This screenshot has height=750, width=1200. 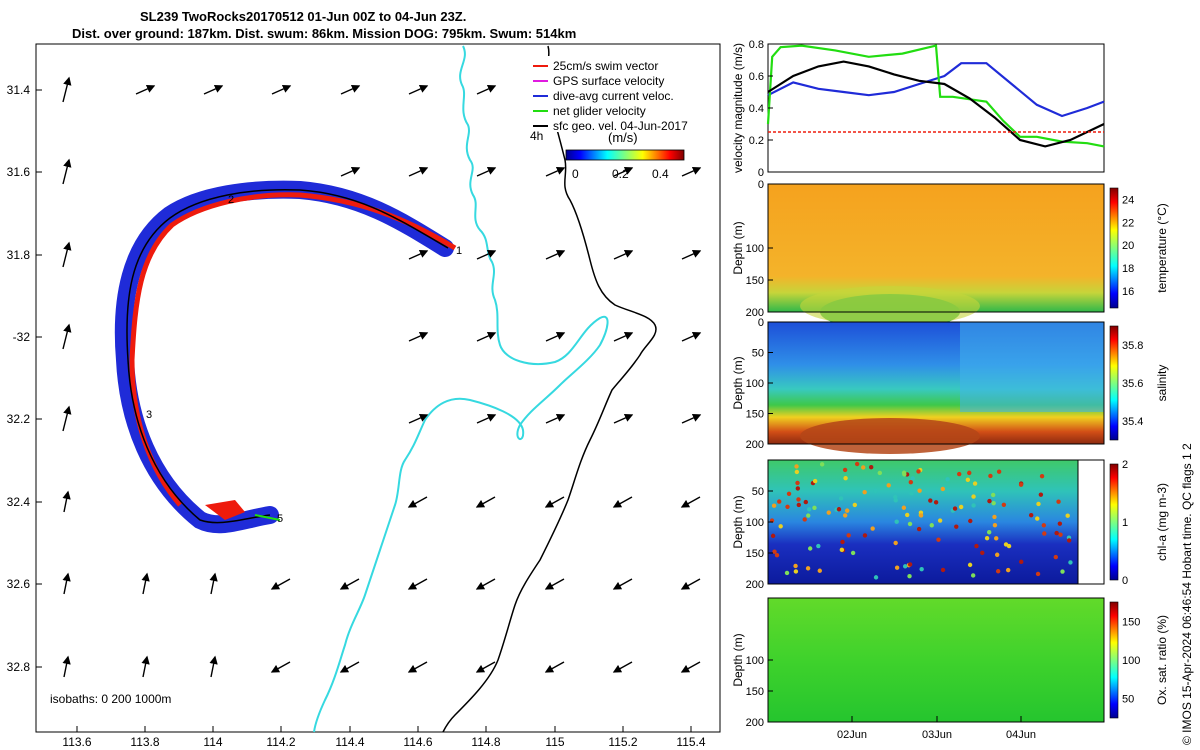 I want to click on colorbar-tick: 22, so click(x=1128, y=223).